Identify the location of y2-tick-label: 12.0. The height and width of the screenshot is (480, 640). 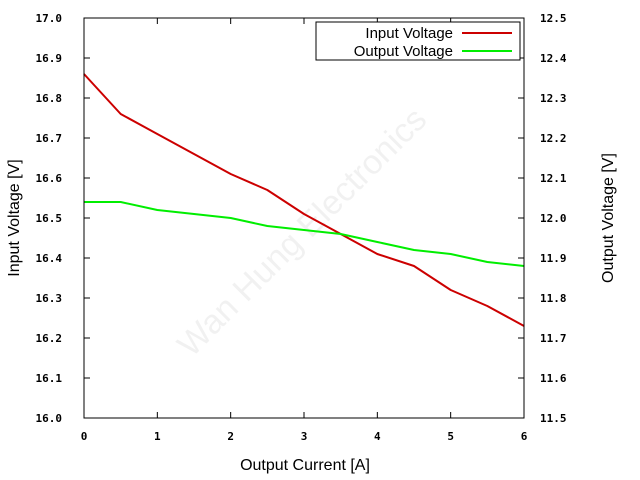
(553, 218).